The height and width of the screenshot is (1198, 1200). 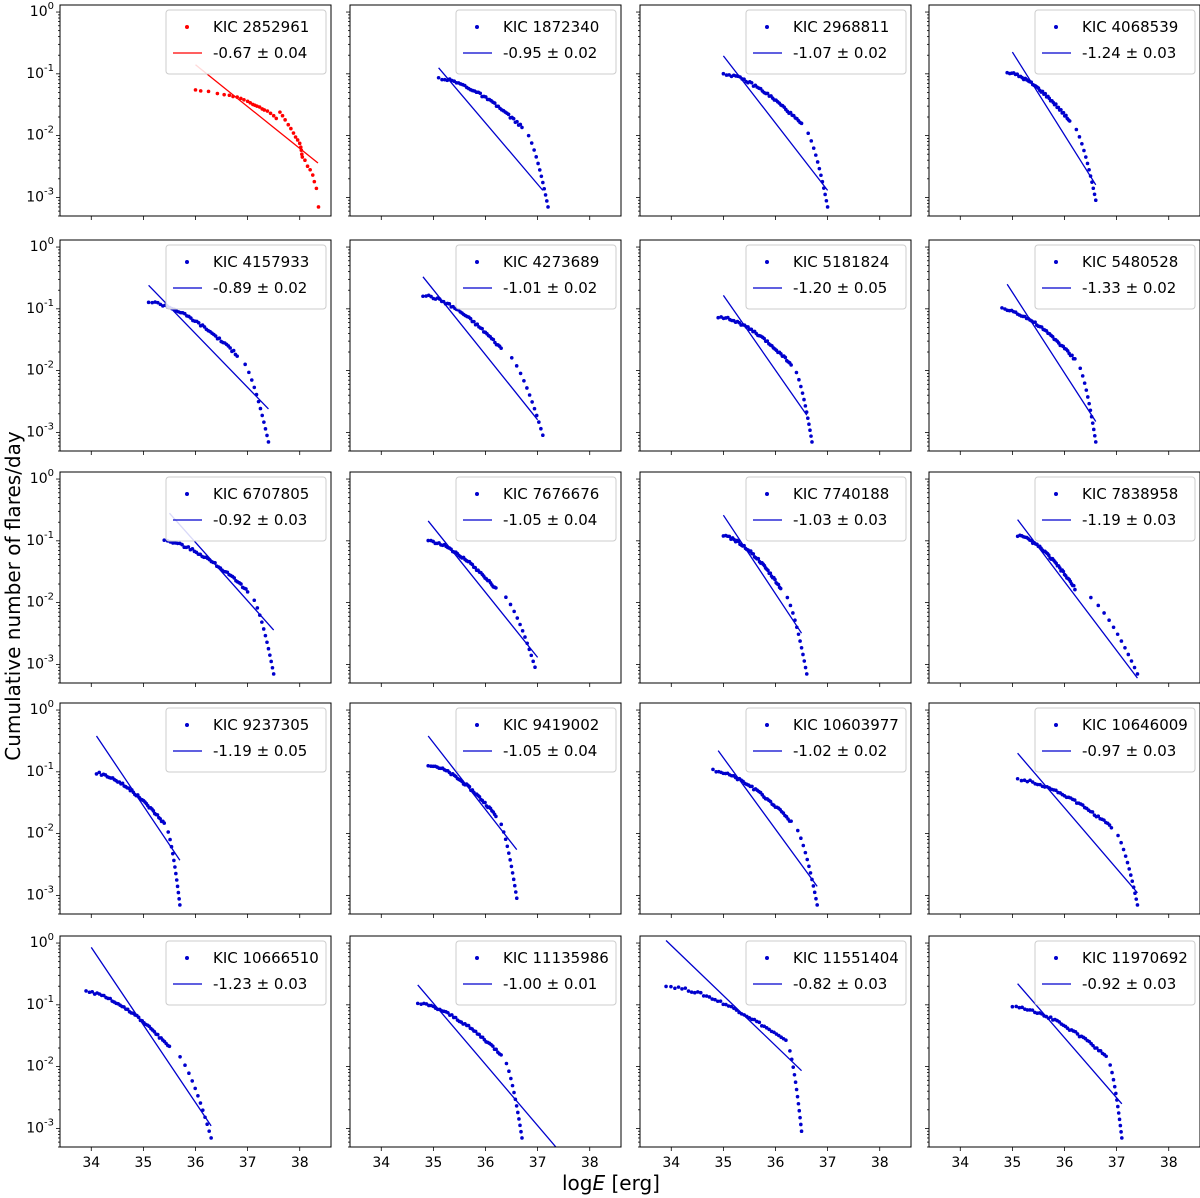 I want to click on legend-box, so click(x=246, y=509).